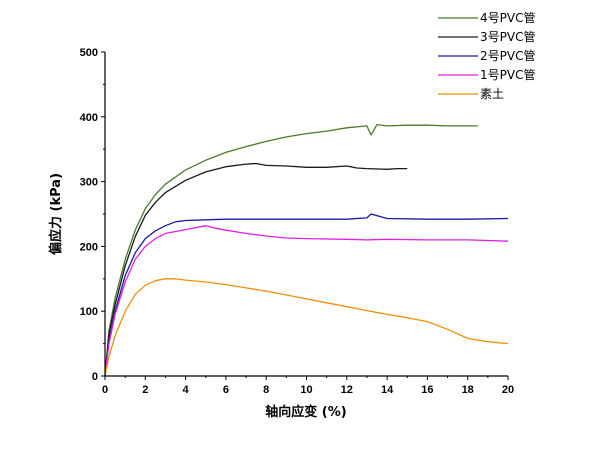 The height and width of the screenshot is (453, 590). What do you see at coordinates (105, 390) in the screenshot?
I see `x-tick-label: 0` at bounding box center [105, 390].